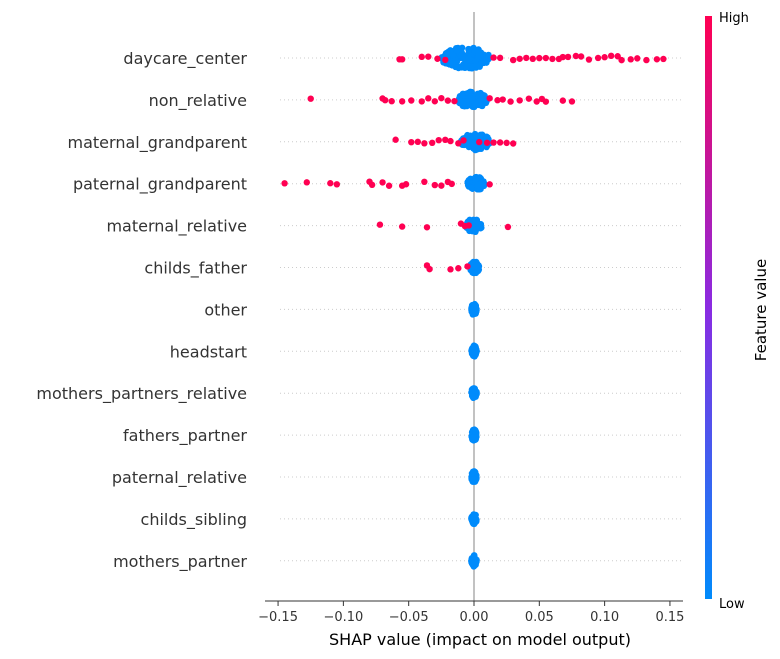 The image size is (780, 659). I want to click on feature-label: paternal_relative, so click(179, 478).